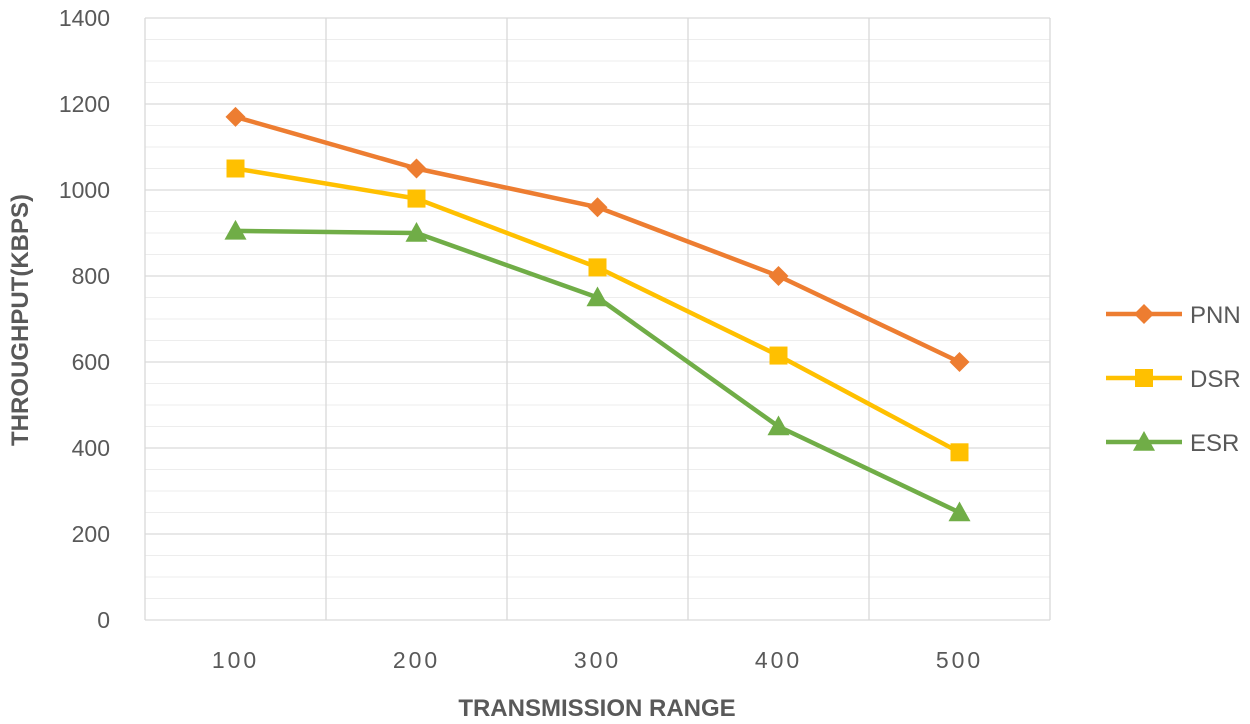 Image resolution: width=1250 pixels, height=724 pixels. What do you see at coordinates (1215, 315) in the screenshot?
I see `legend-label-pnn: PNN` at bounding box center [1215, 315].